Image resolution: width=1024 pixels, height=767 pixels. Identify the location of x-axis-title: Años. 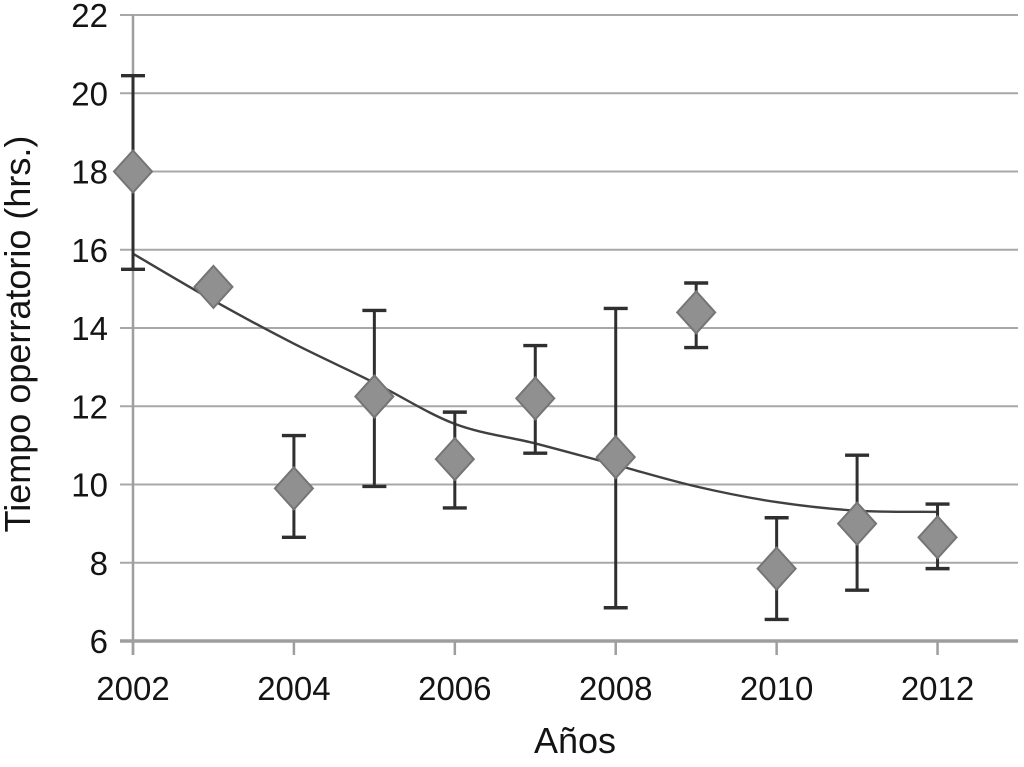
(575, 740).